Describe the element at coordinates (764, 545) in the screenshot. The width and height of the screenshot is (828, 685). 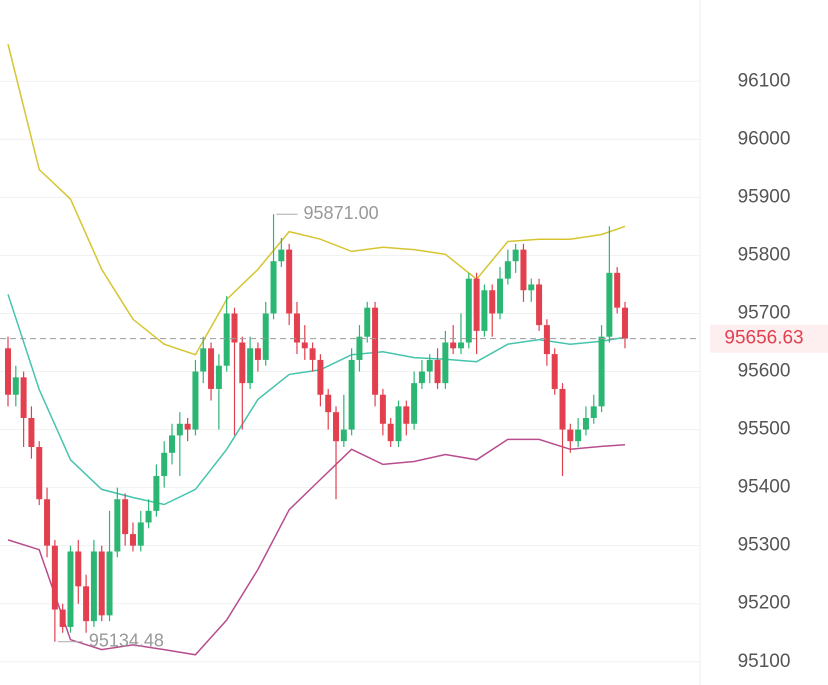
I see `y-tick-label: 95300` at that location.